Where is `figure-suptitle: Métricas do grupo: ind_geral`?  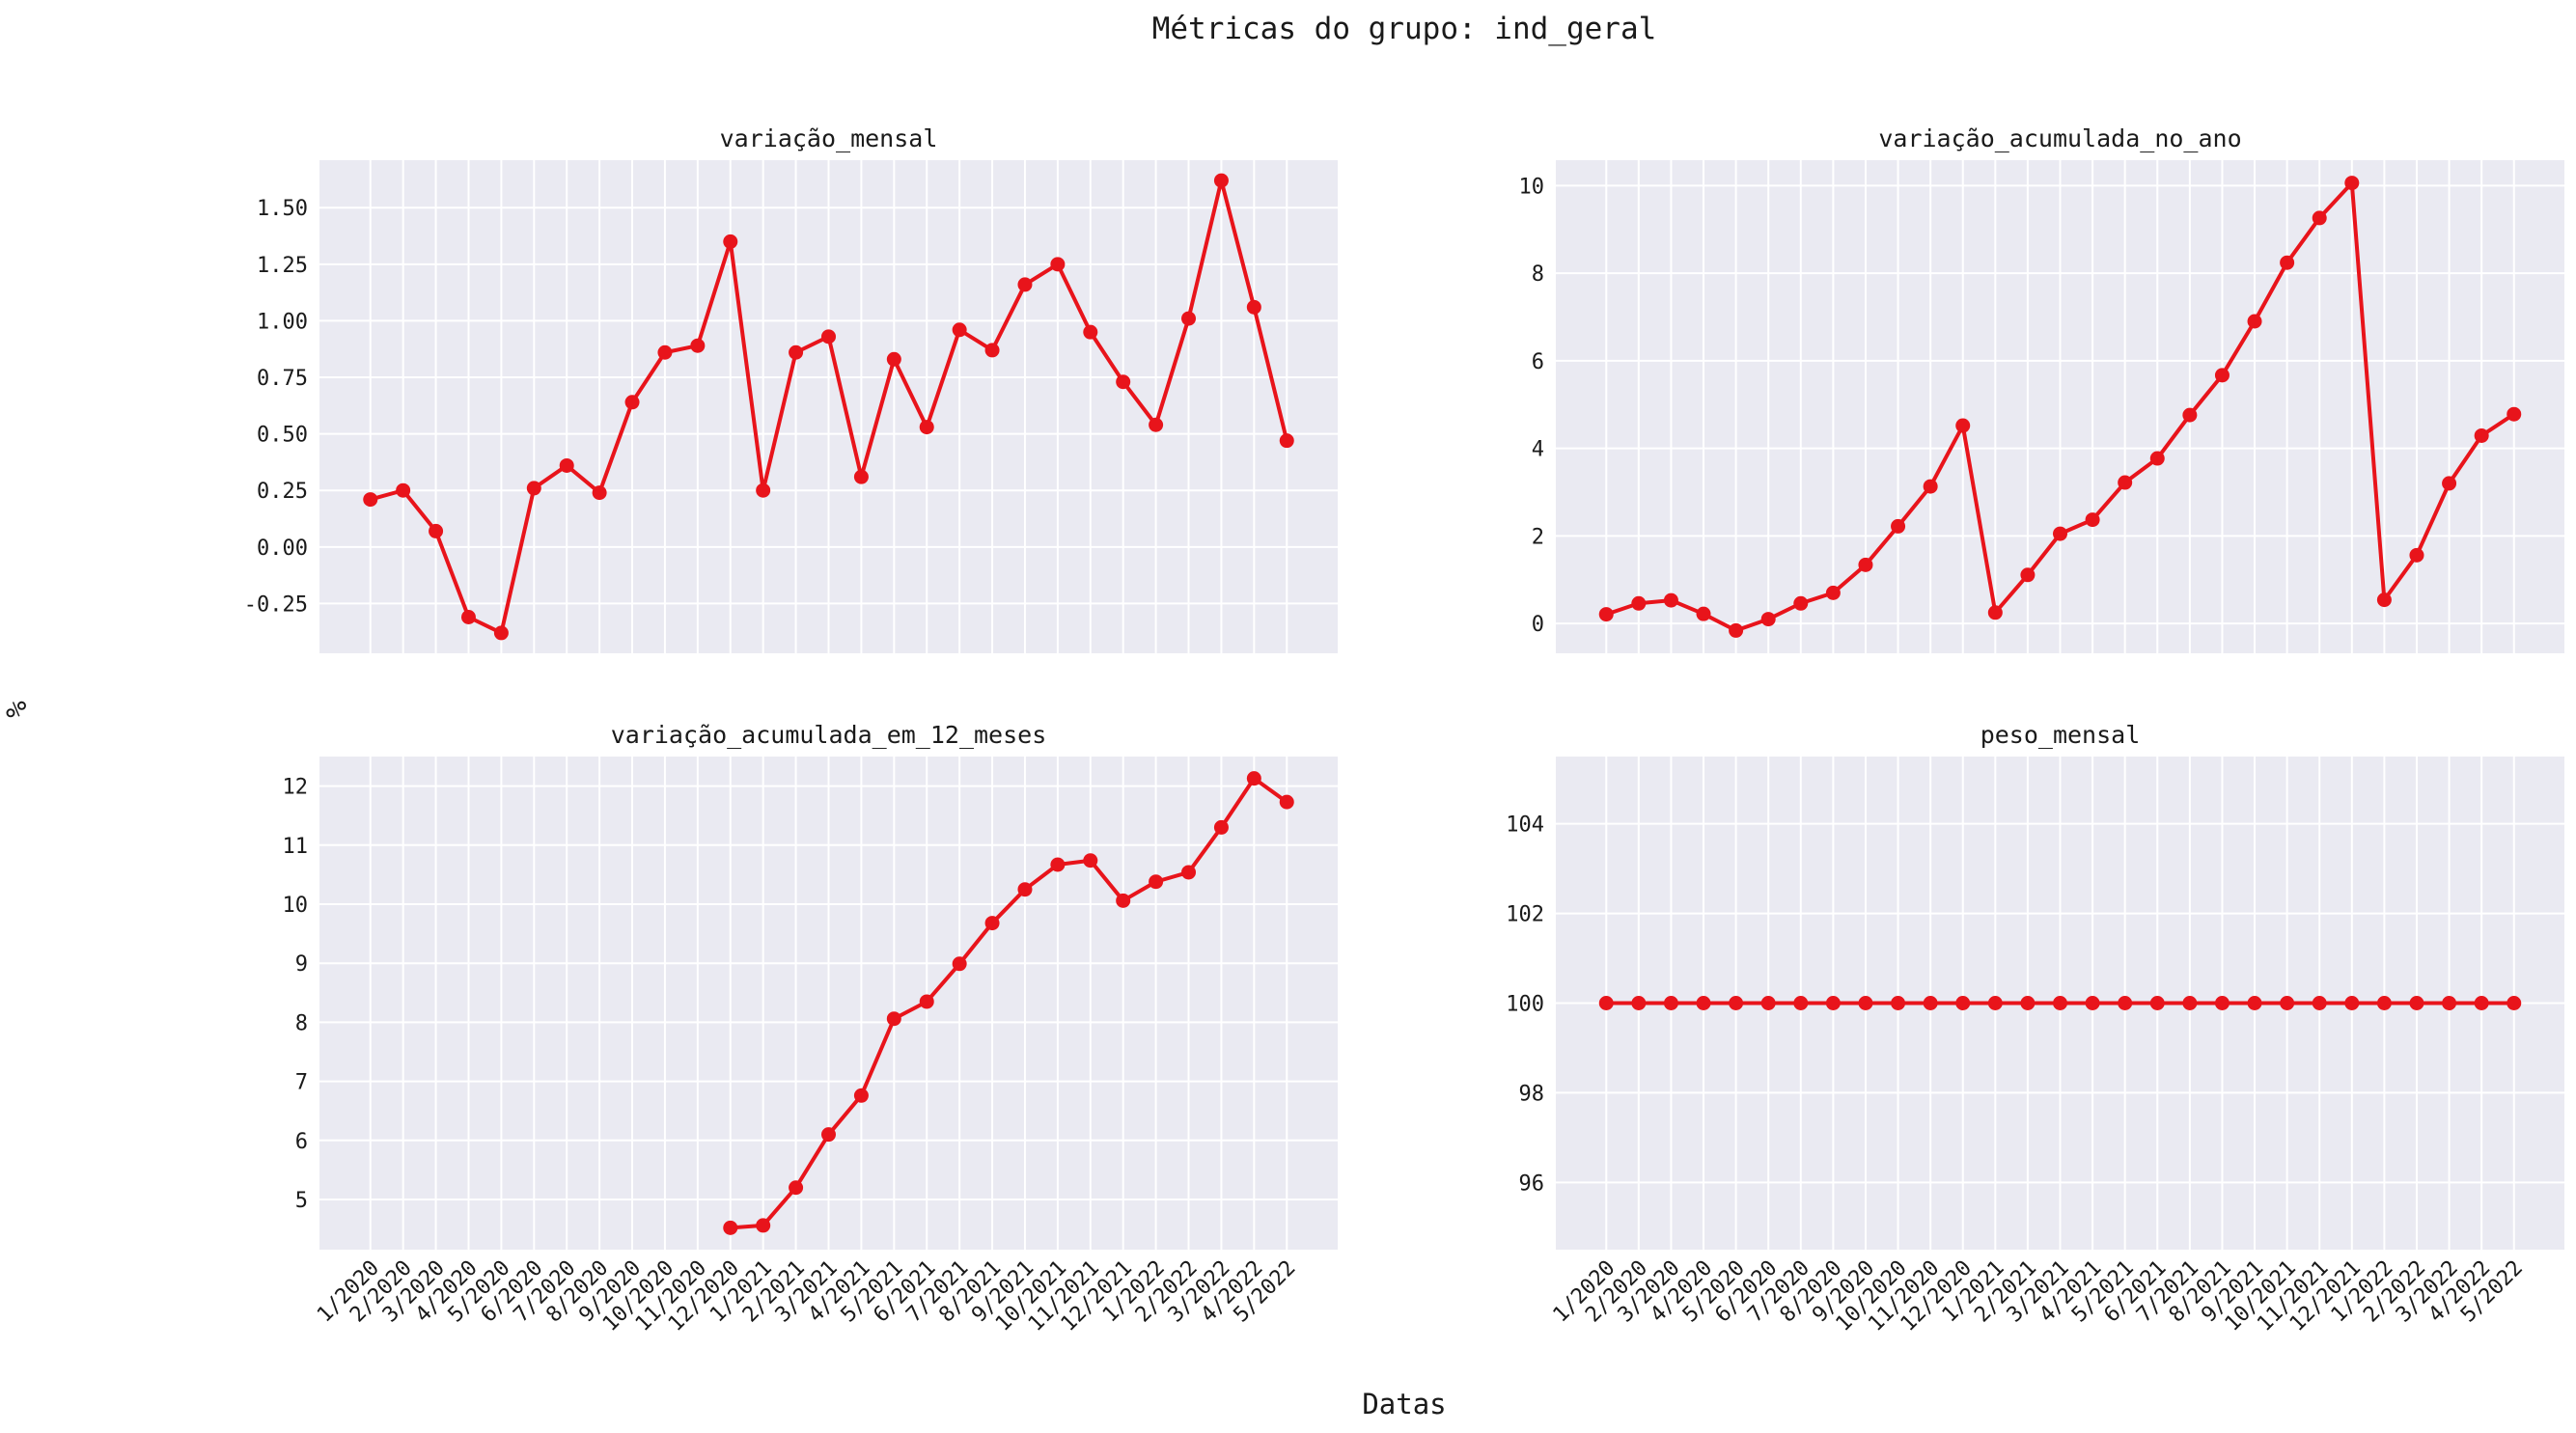
figure-suptitle: Métricas do grupo: ind_geral is located at coordinates (1404, 29).